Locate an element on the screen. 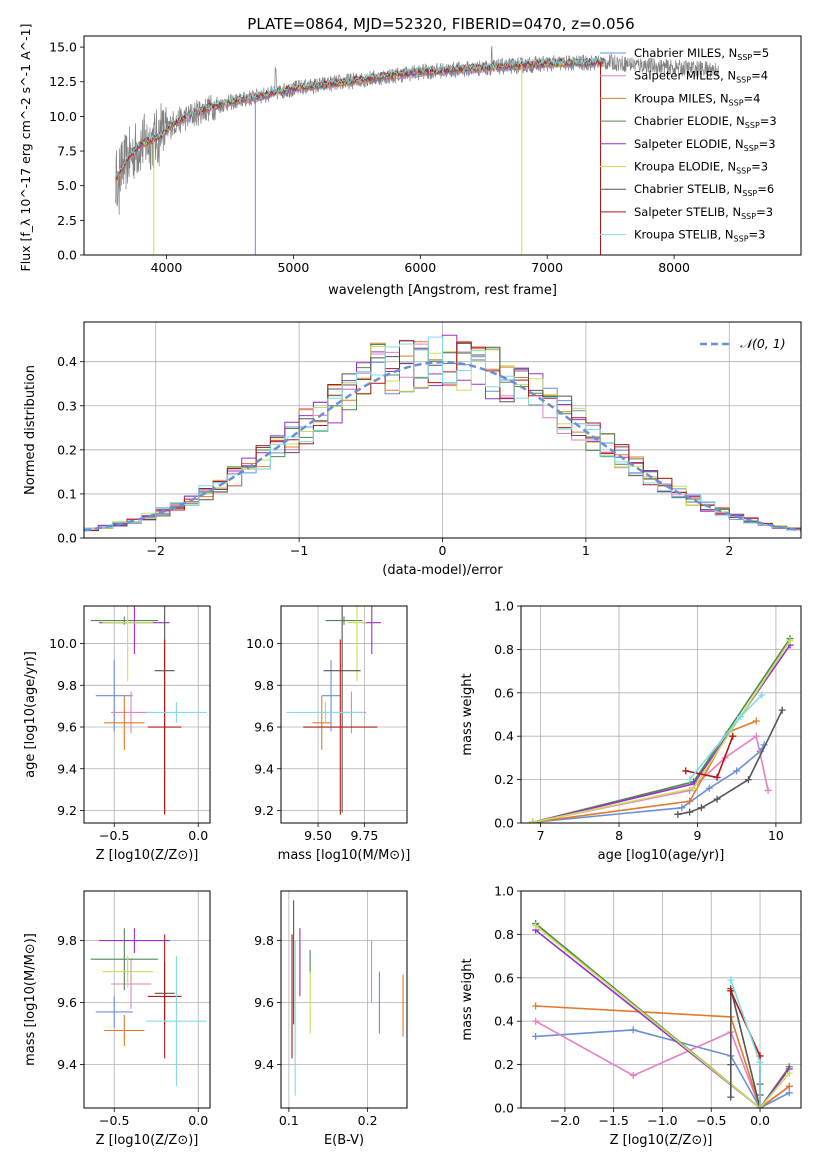 The width and height of the screenshot is (819, 1170). legend-entry-label: Salpeter MILES, N is located at coordinates (685, 76).